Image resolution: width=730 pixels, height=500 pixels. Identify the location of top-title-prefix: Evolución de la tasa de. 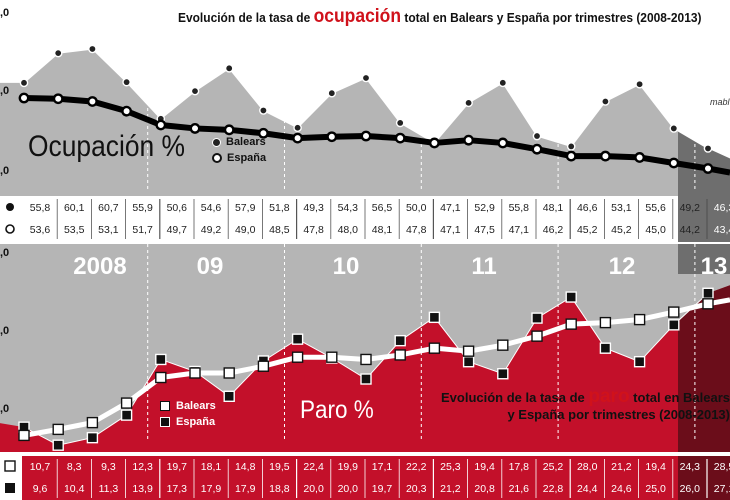
(246, 17).